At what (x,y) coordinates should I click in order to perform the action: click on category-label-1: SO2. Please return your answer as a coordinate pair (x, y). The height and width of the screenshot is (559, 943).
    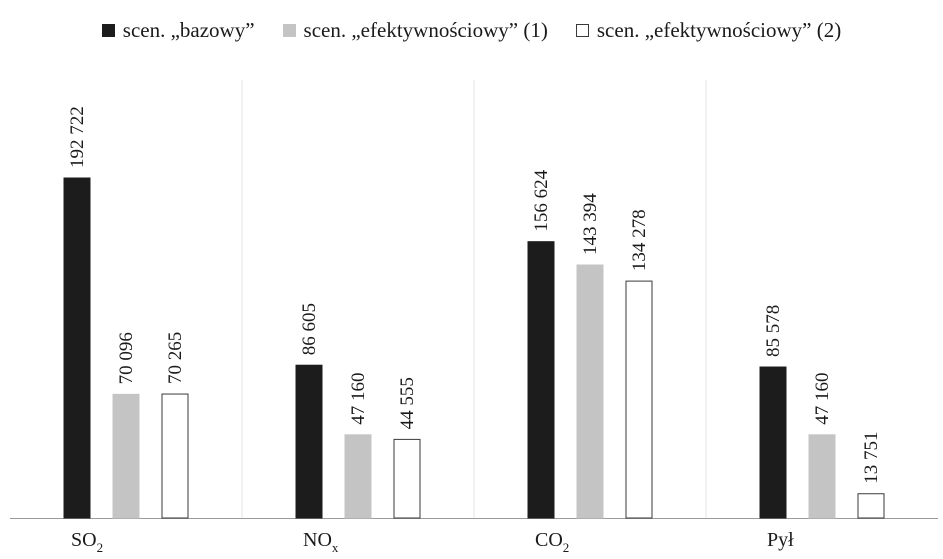
    Looking at the image, I should click on (87, 542).